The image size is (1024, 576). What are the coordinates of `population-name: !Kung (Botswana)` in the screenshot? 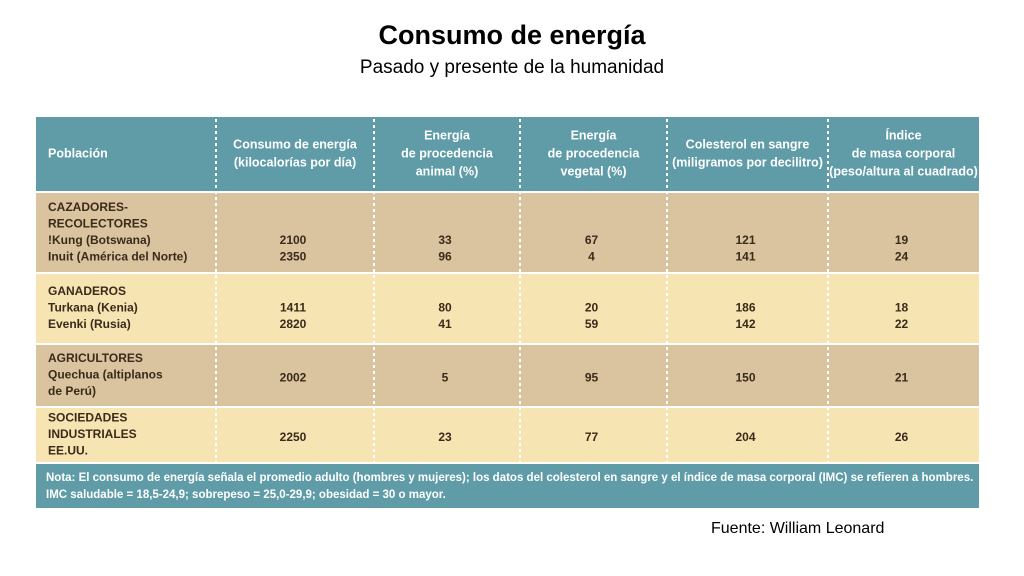 It's located at (99, 240).